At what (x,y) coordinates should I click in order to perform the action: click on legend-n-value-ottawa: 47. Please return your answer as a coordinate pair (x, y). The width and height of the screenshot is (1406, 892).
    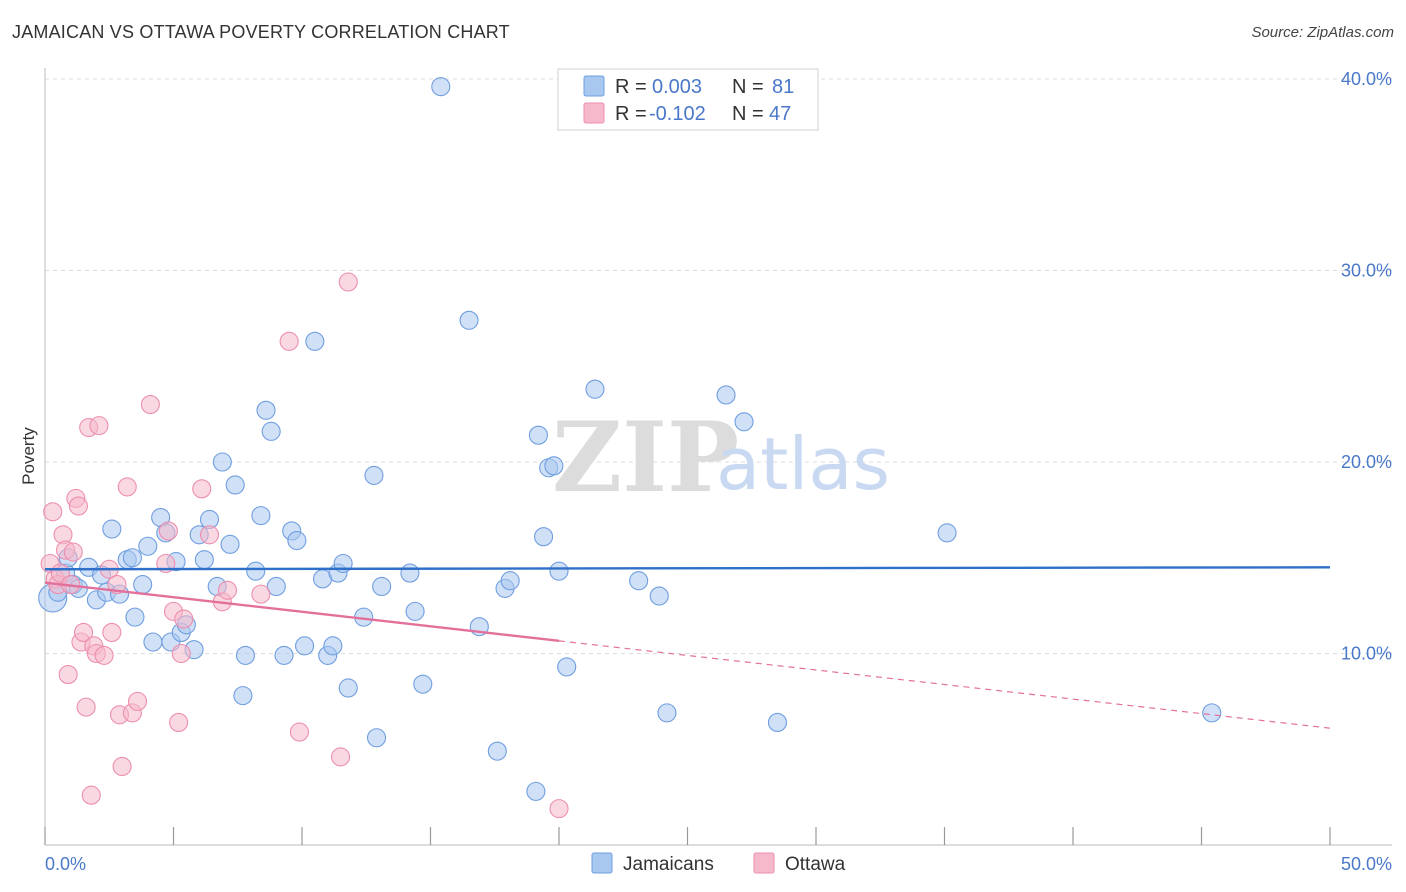
    Looking at the image, I should click on (780, 114).